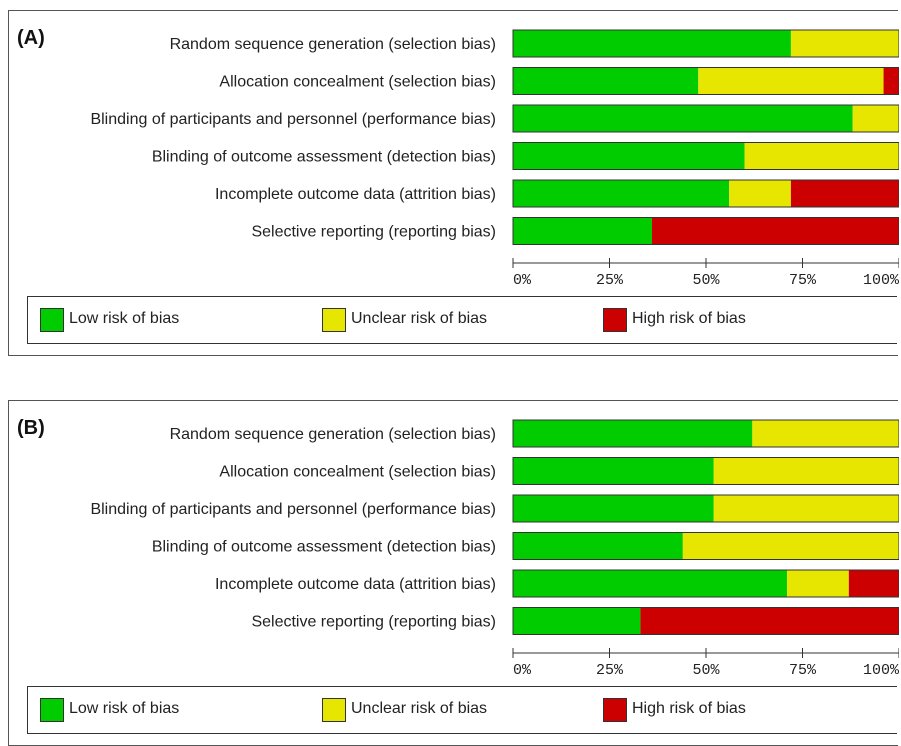 The height and width of the screenshot is (746, 901). Describe the element at coordinates (31, 38) in the screenshot. I see `panel-label: (A)` at that location.